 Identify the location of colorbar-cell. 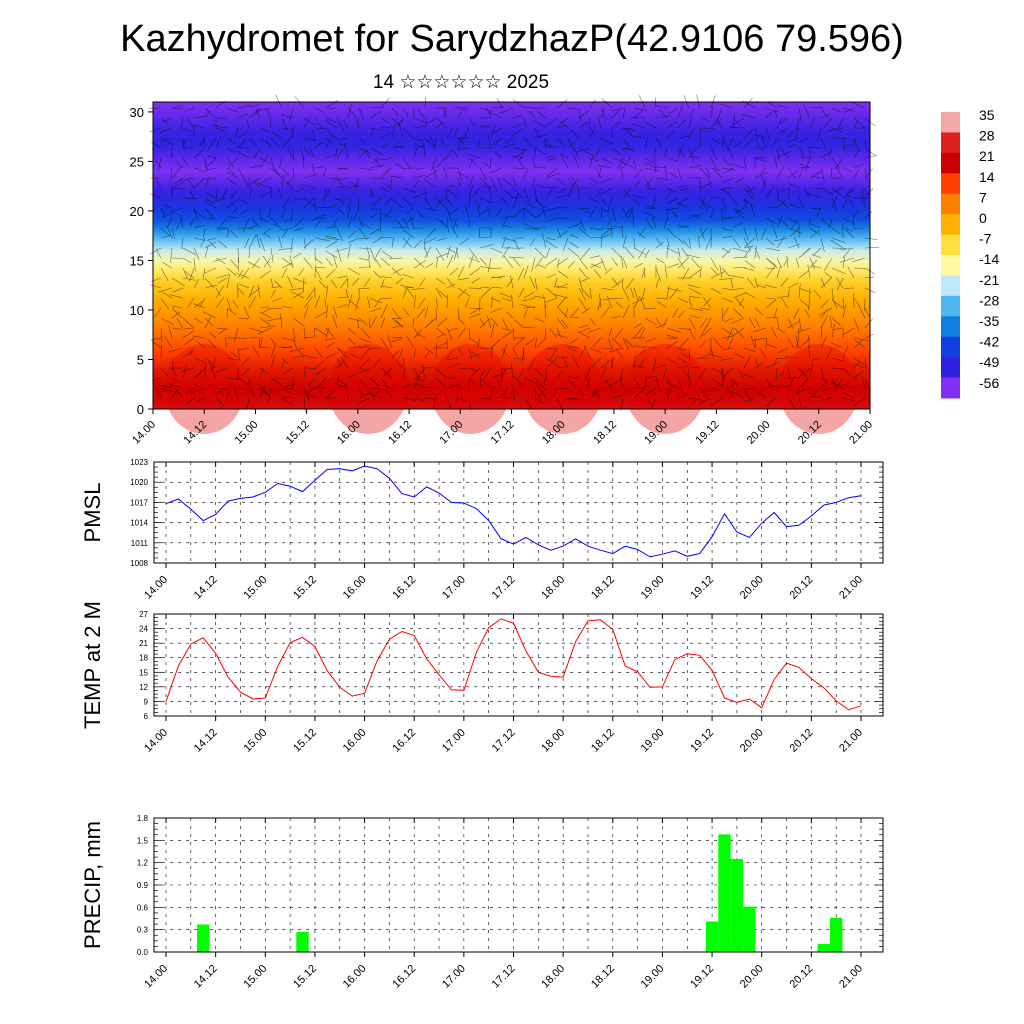
(950, 163).